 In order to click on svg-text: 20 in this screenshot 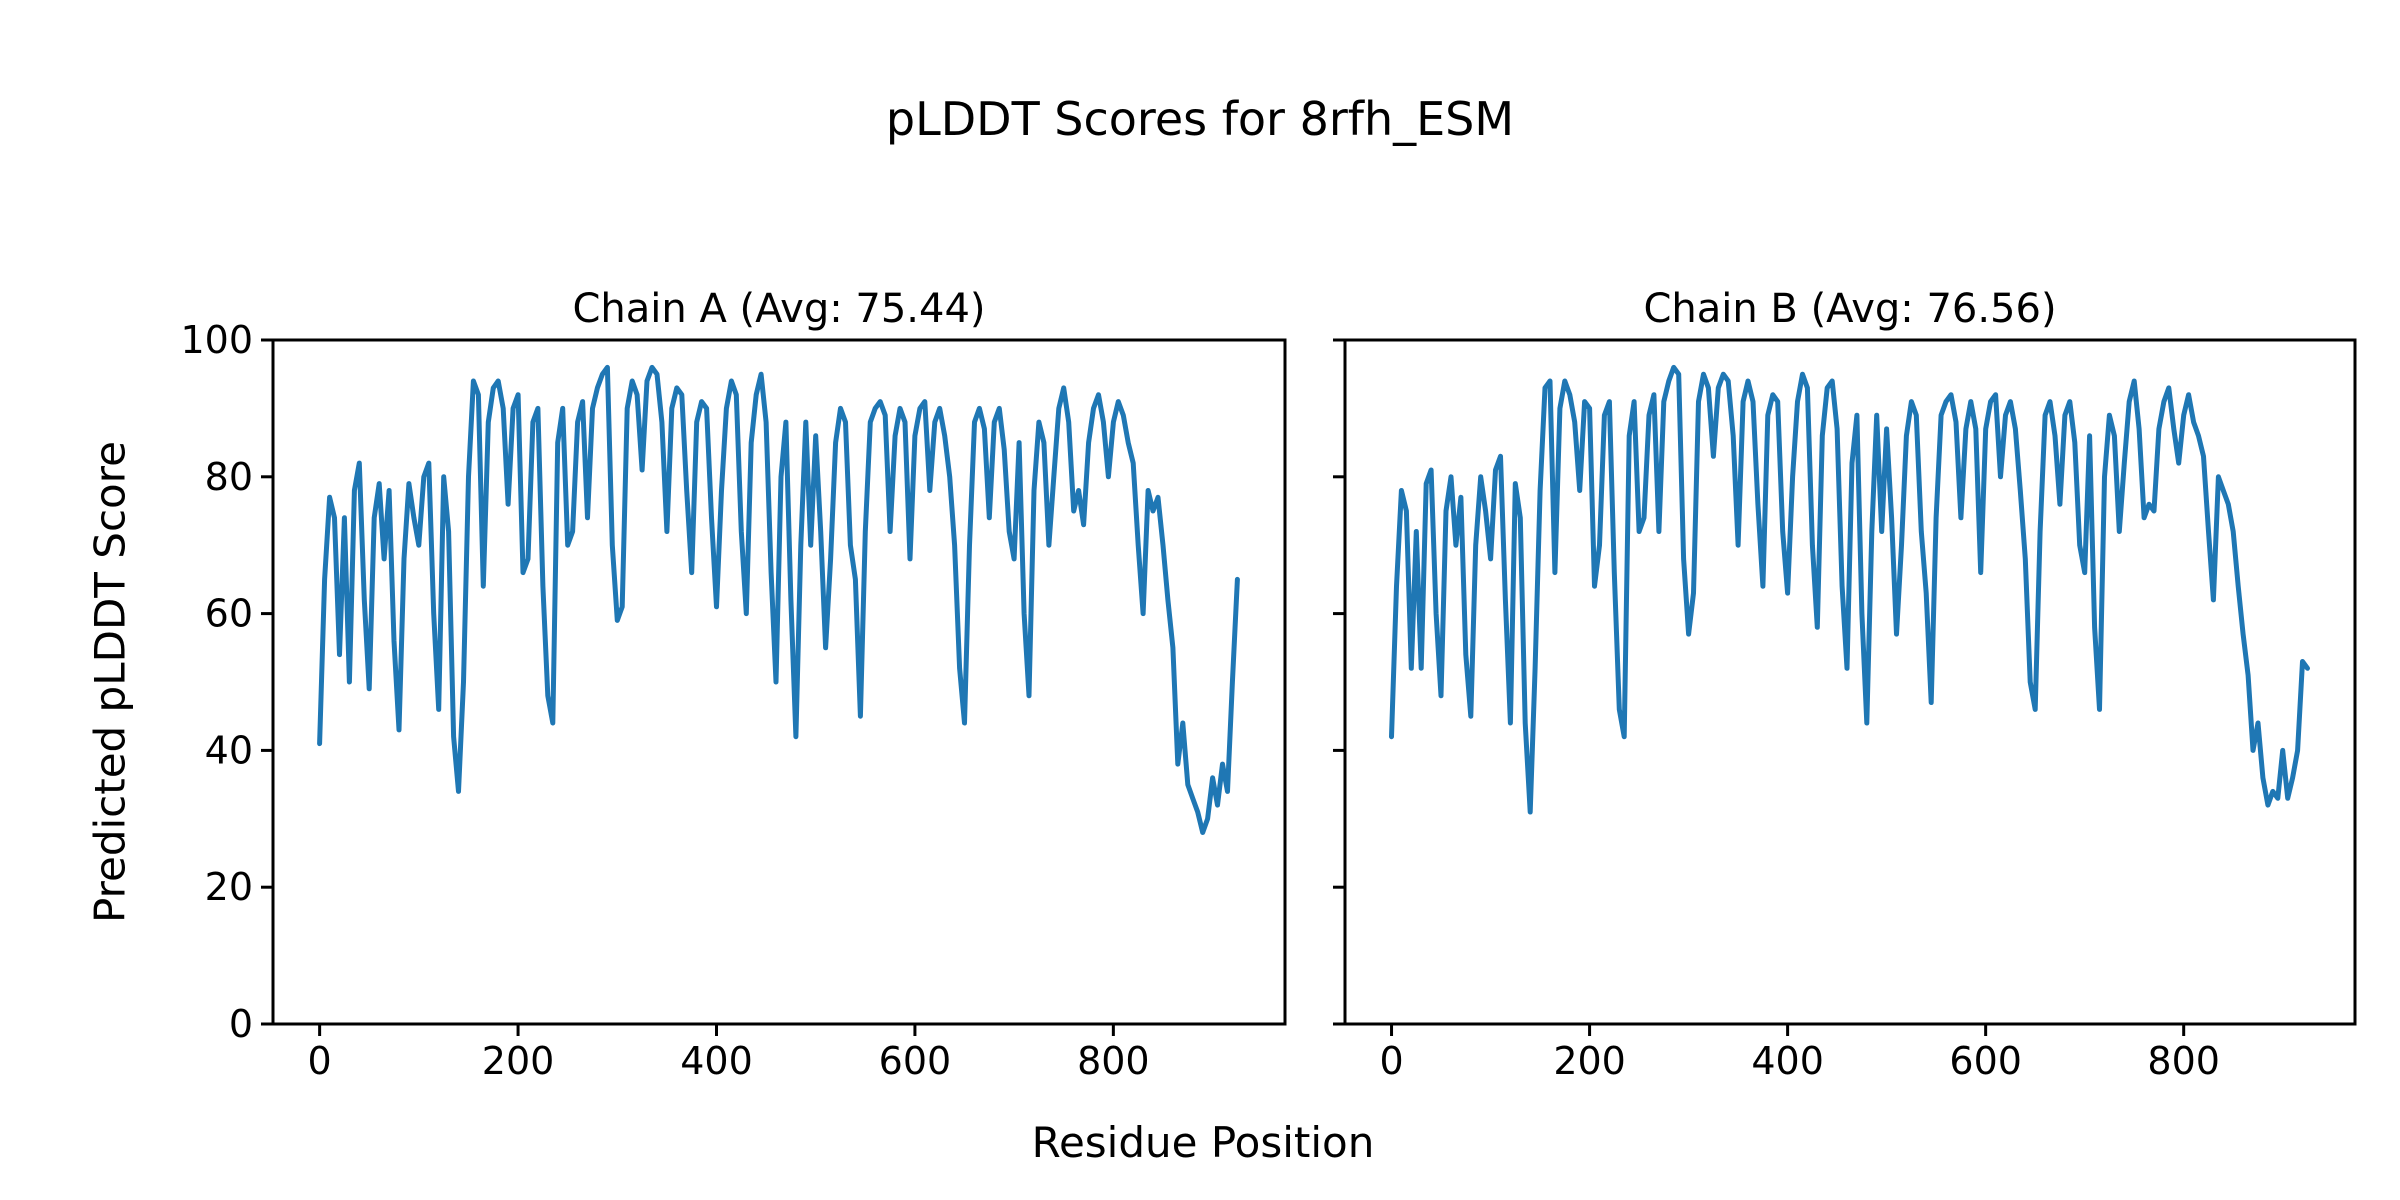, I will do `click(229, 887)`.